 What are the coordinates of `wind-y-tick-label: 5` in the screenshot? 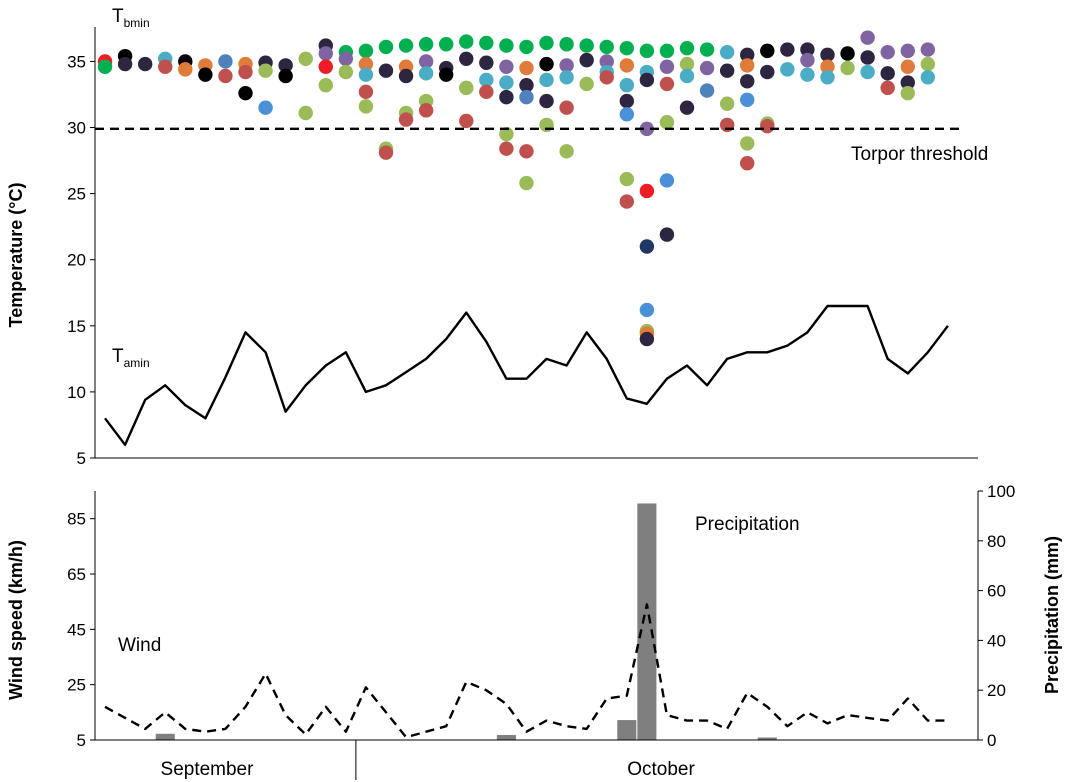 It's located at (81, 740).